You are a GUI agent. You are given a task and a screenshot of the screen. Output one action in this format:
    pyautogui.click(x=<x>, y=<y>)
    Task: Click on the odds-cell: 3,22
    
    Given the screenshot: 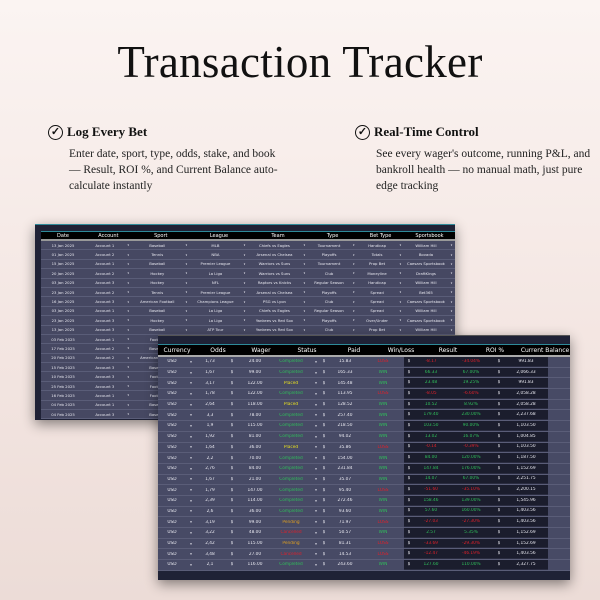 What is the action you would take?
    pyautogui.click(x=210, y=533)
    